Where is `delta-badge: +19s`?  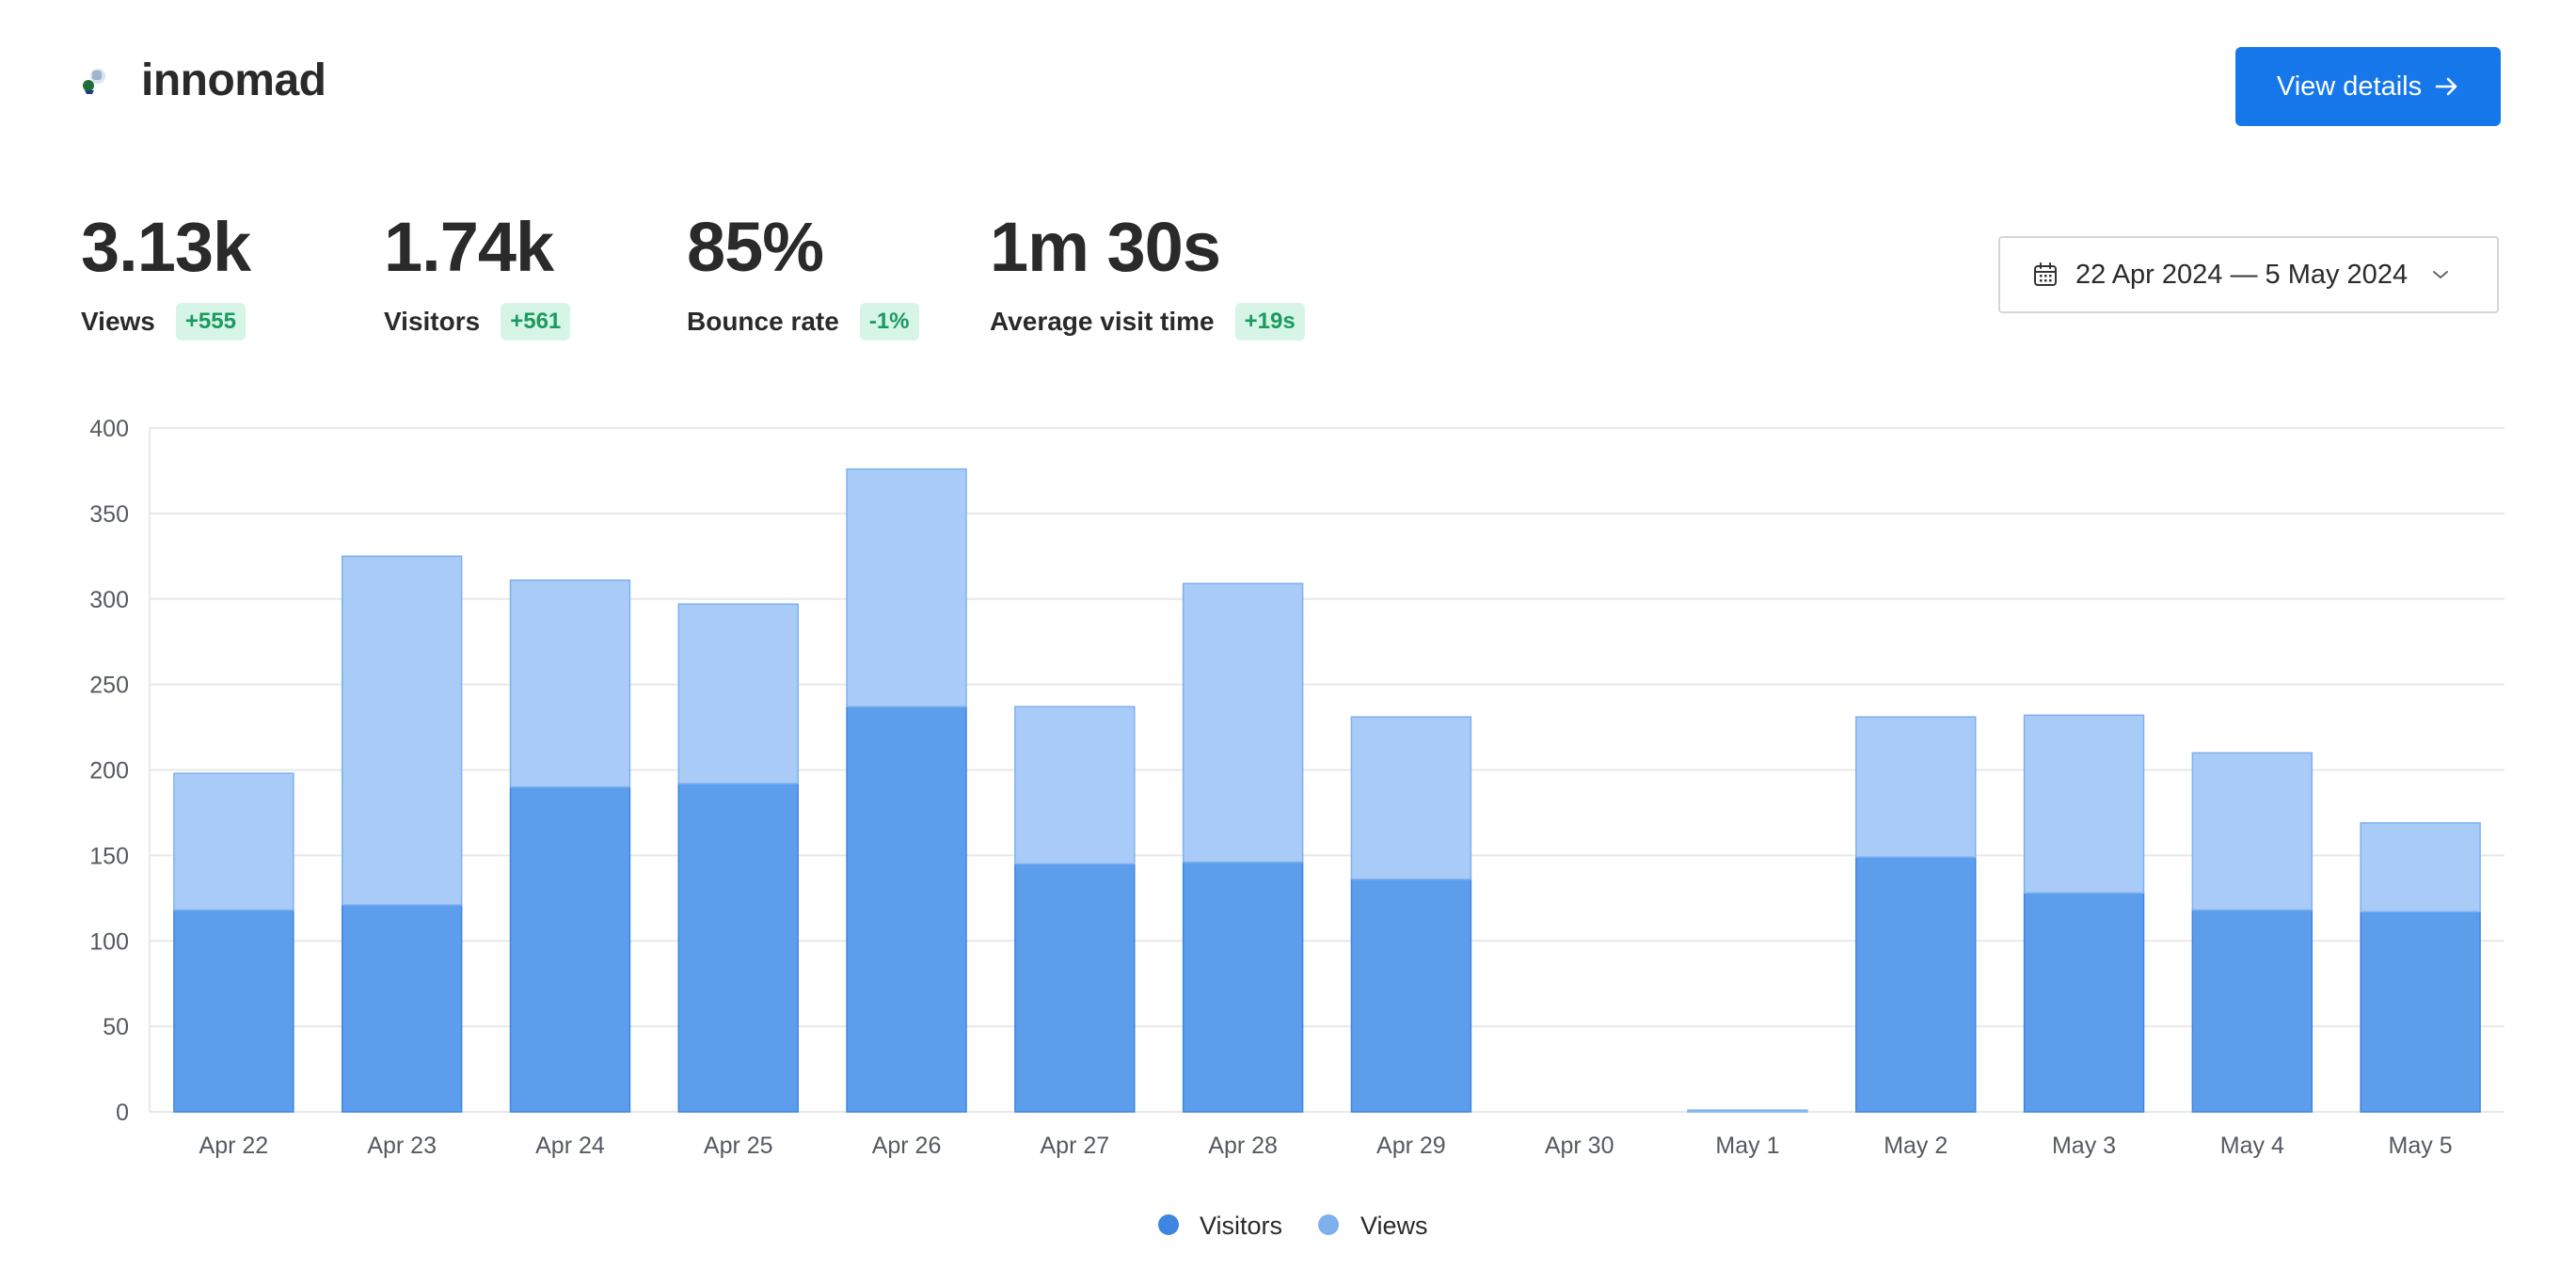
delta-badge: +19s is located at coordinates (1269, 322).